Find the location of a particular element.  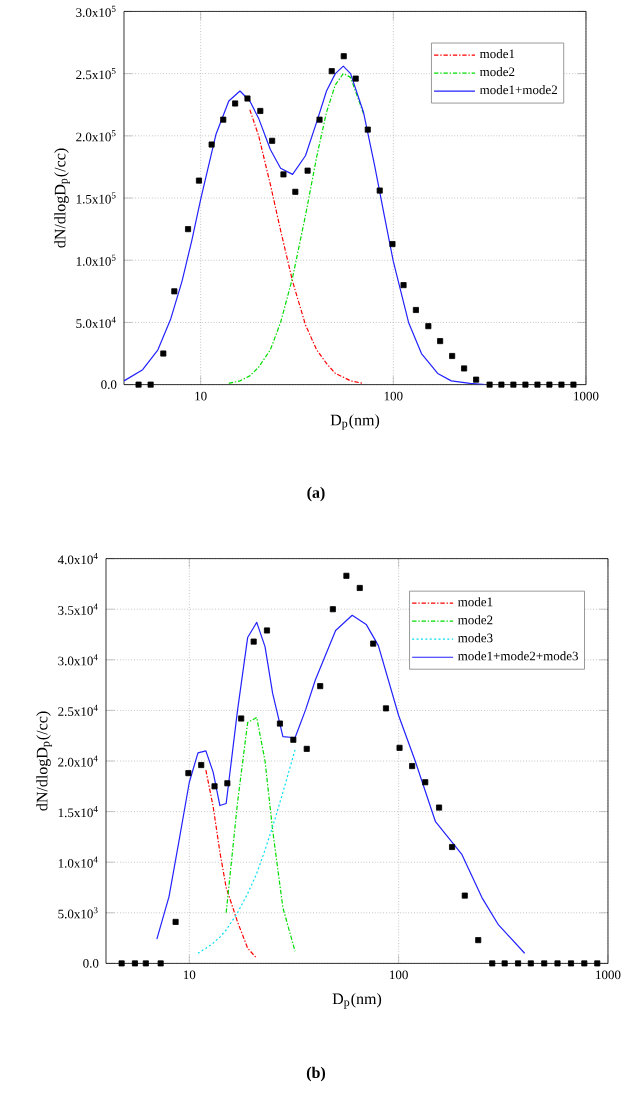

text: (b) is located at coordinates (316, 1074).